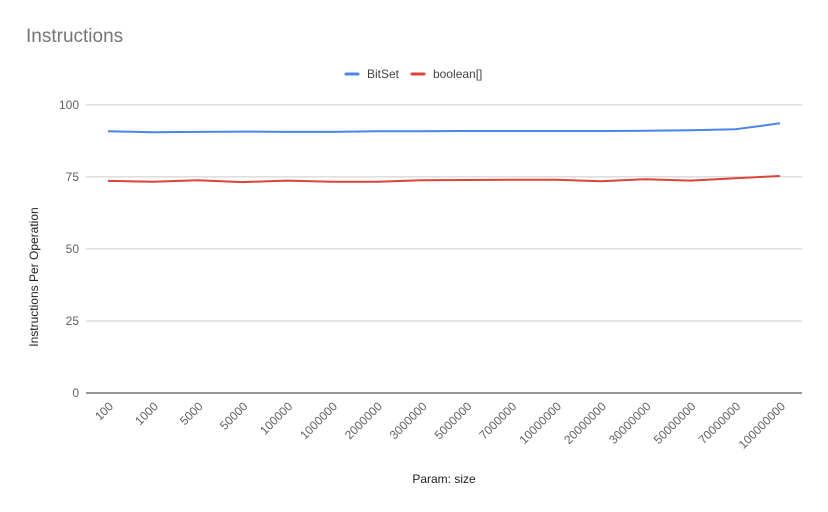 This screenshot has height=512, width=828. What do you see at coordinates (585, 423) in the screenshot?
I see `x-tick-label: 20000000` at bounding box center [585, 423].